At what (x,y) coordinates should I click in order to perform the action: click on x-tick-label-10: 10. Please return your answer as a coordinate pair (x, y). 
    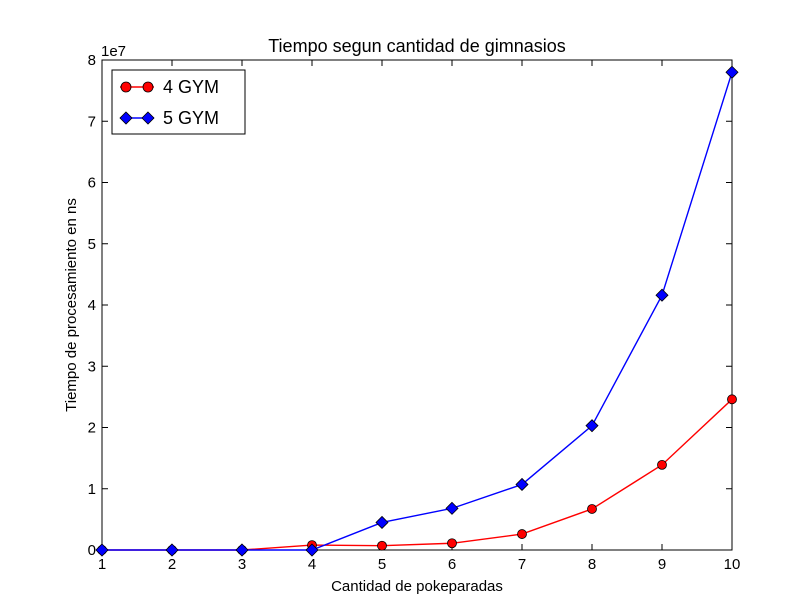
    Looking at the image, I should click on (732, 564).